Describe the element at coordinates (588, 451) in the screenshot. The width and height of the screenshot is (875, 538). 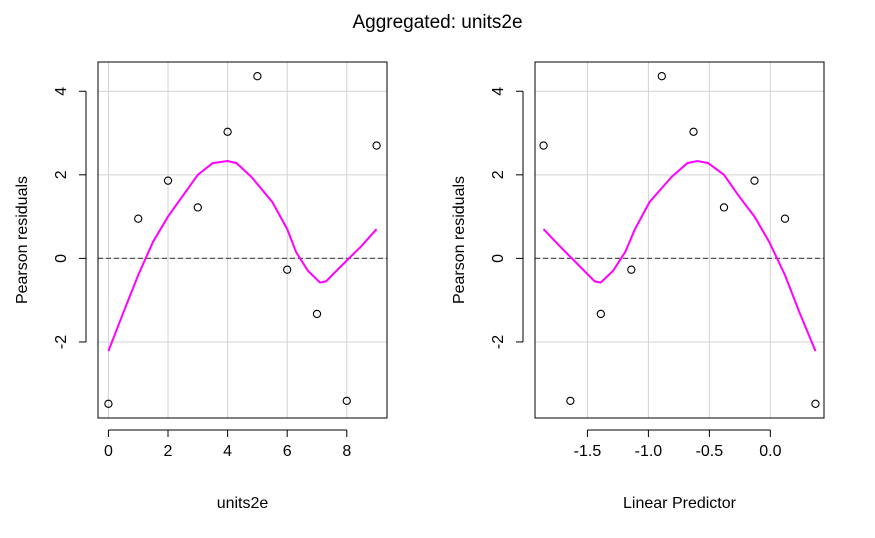
I see `x-tick-label: -1.5` at that location.